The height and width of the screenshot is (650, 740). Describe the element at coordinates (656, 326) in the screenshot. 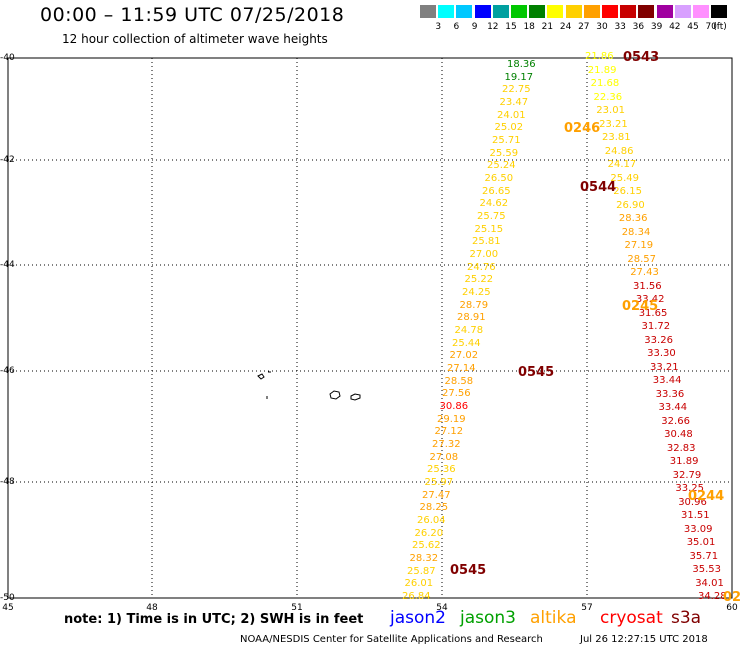

I see `wave-height-value: 31.72` at that location.